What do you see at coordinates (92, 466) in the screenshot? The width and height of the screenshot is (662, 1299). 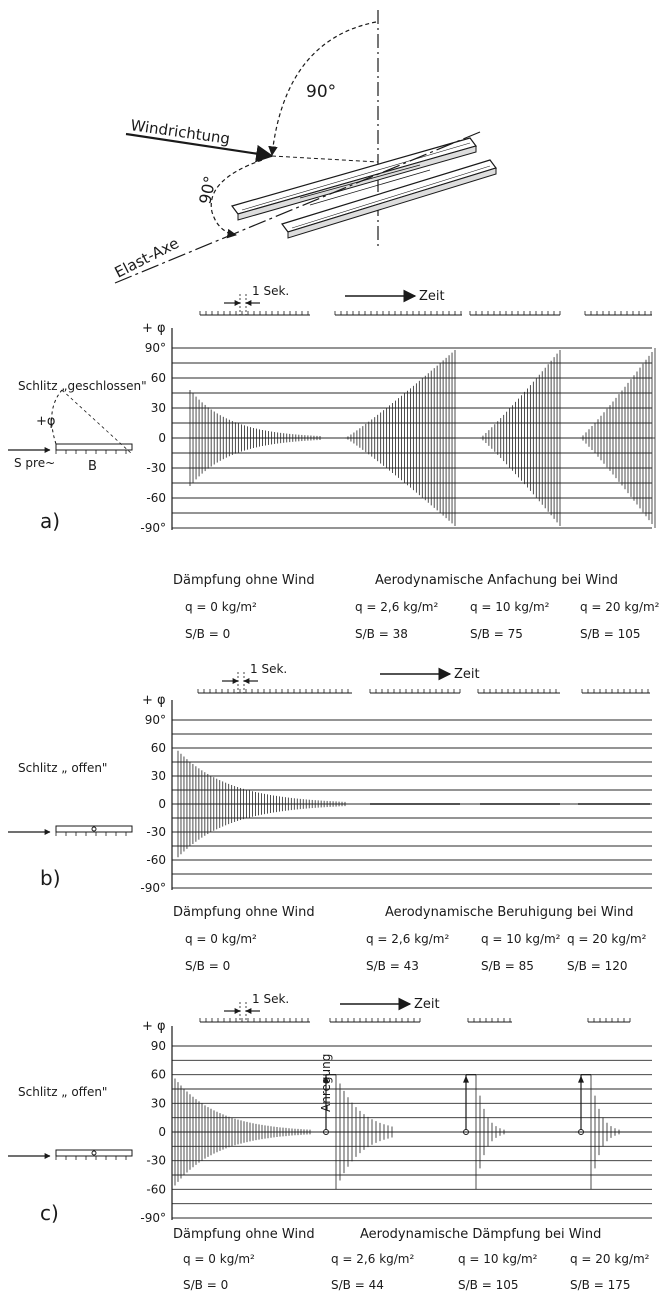 I see `b-label: B` at bounding box center [92, 466].